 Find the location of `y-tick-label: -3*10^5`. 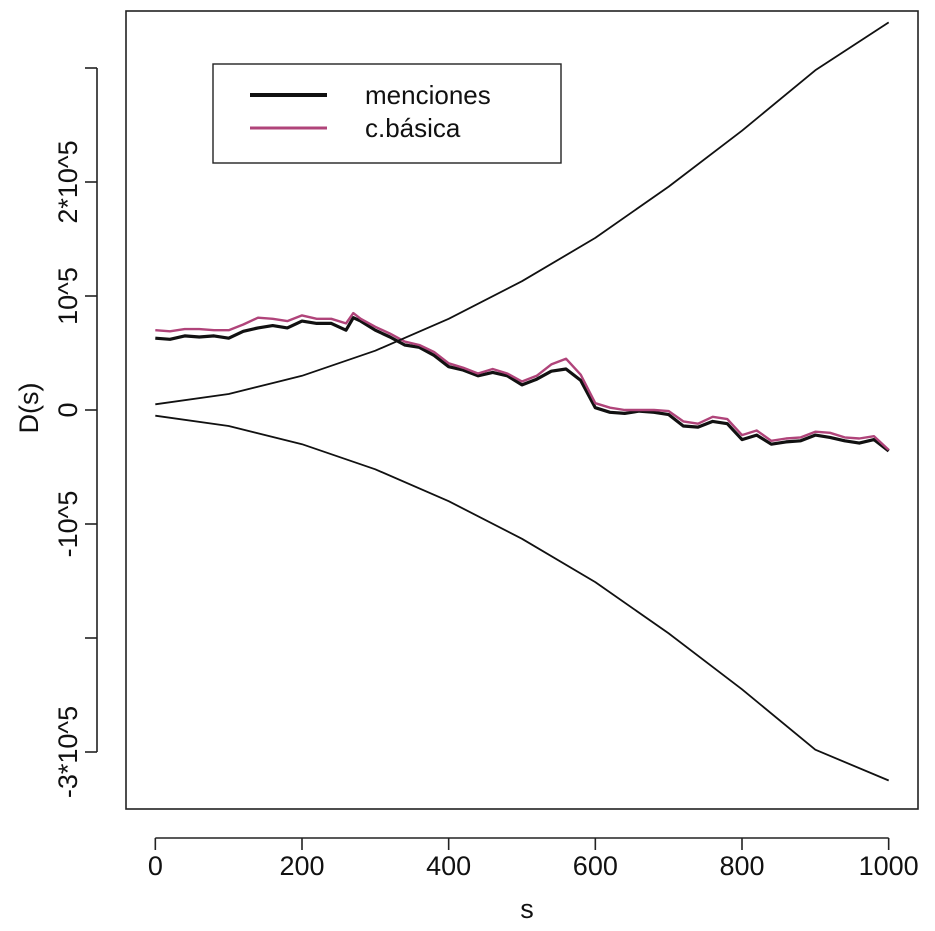

y-tick-label: -3*10^5 is located at coordinates (68, 752).